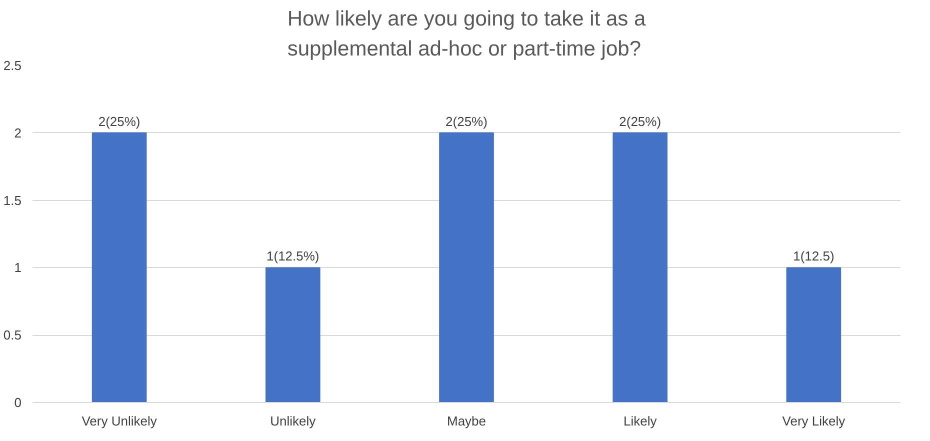 The height and width of the screenshot is (441, 930). What do you see at coordinates (120, 421) in the screenshot?
I see `x-tick-label: Very Unlikely` at bounding box center [120, 421].